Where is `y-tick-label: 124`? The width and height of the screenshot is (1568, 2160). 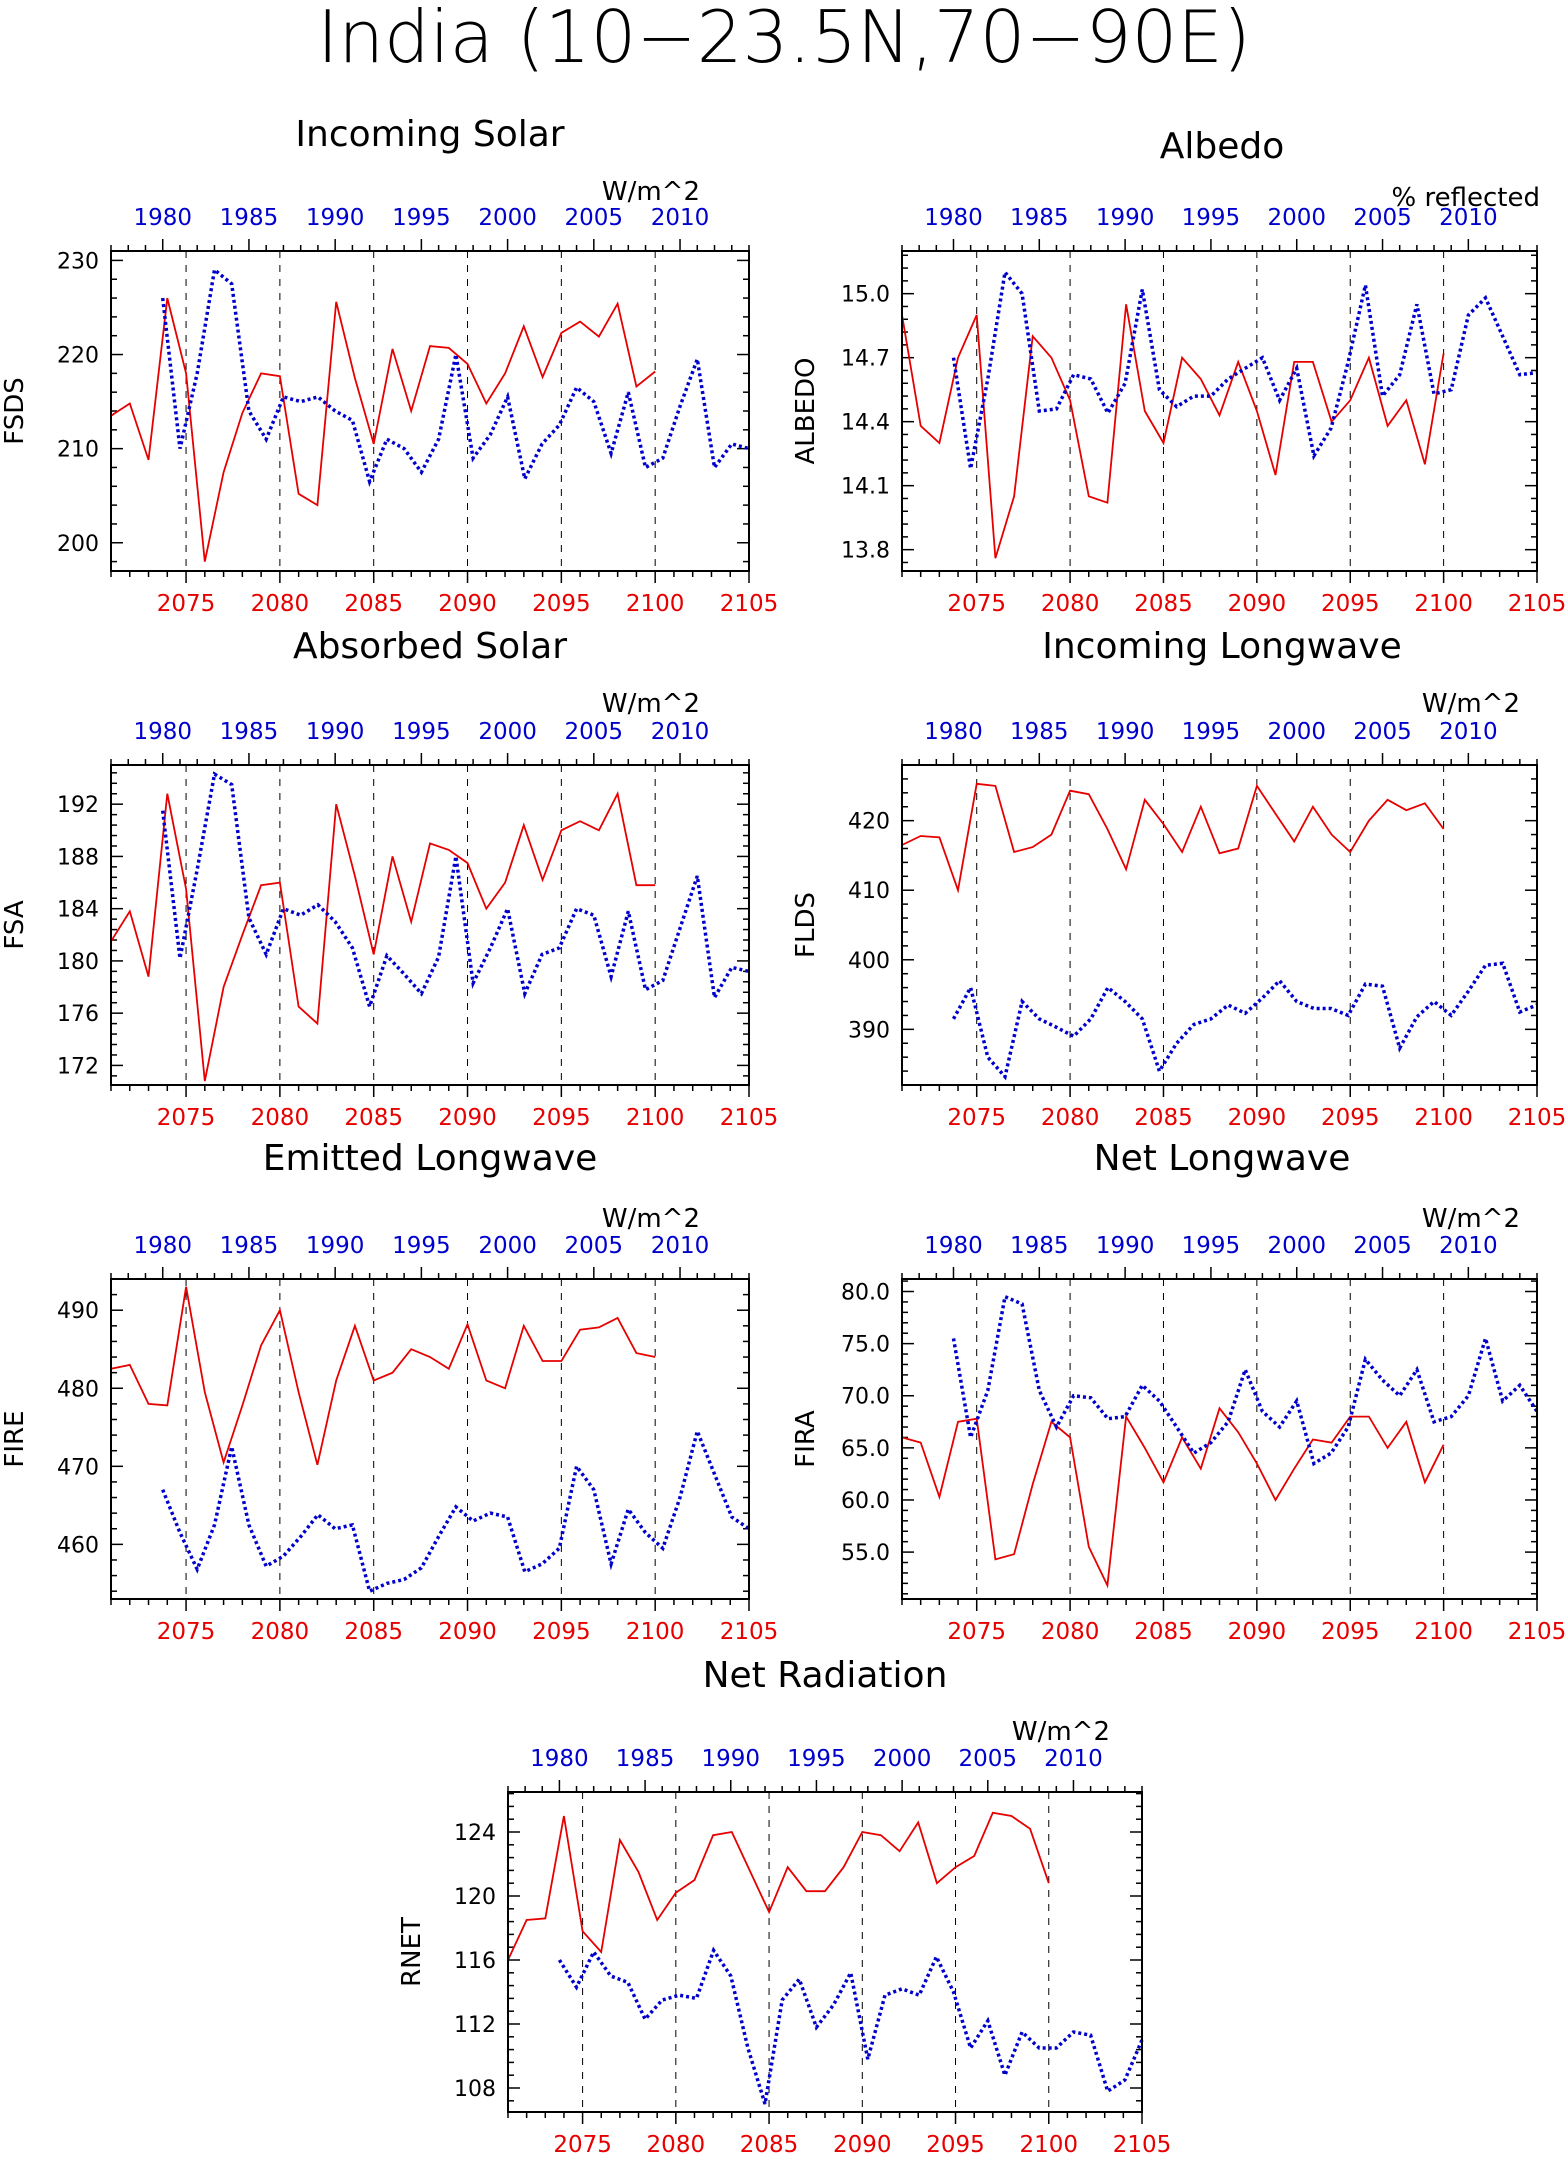 y-tick-label: 124 is located at coordinates (475, 1833).